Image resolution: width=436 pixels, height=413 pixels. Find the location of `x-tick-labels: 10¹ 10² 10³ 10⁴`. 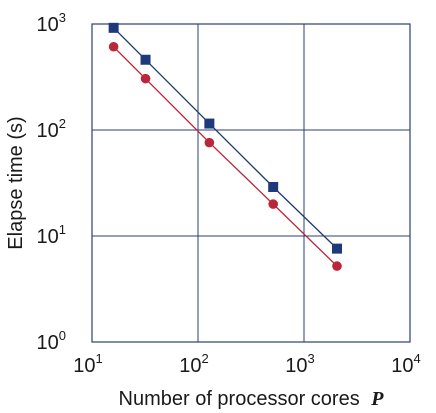

x-tick-labels: 10¹ 10² 10³ 10⁴ is located at coordinates (246, 364).